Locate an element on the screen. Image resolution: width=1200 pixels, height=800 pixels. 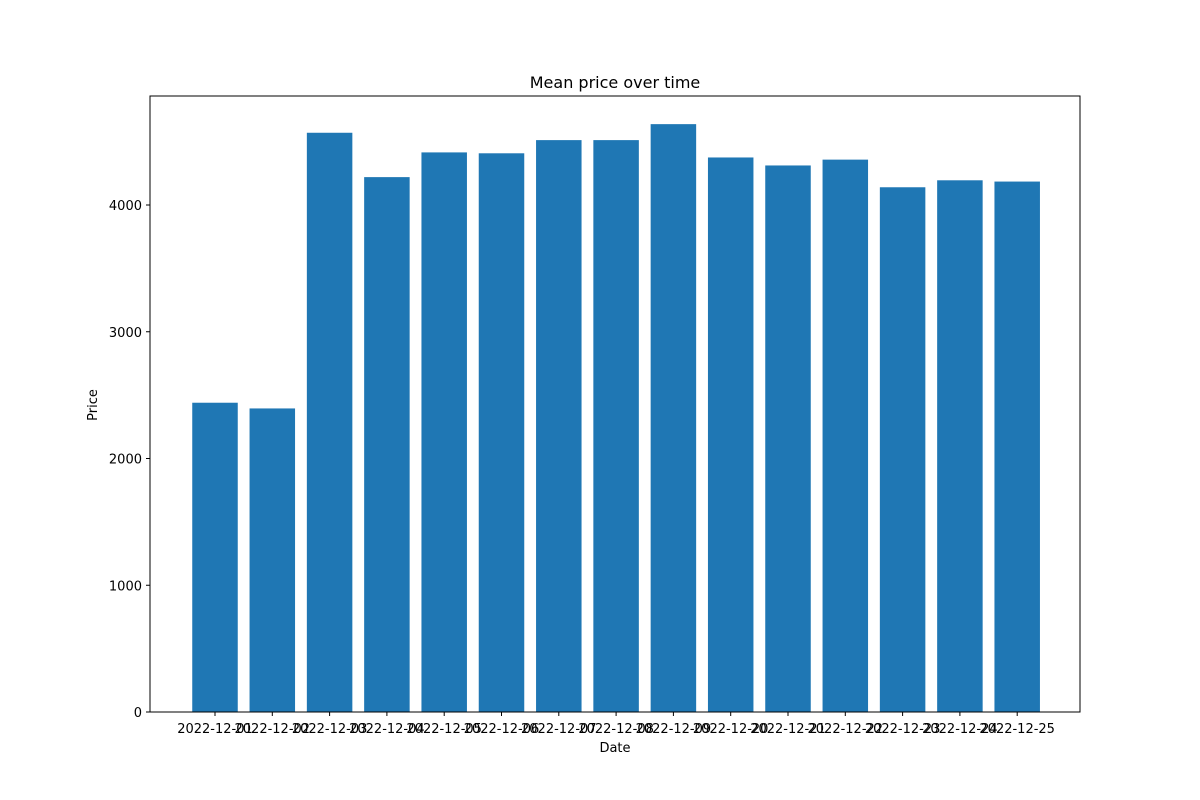
chart-title: Mean price over time is located at coordinates (615, 82).